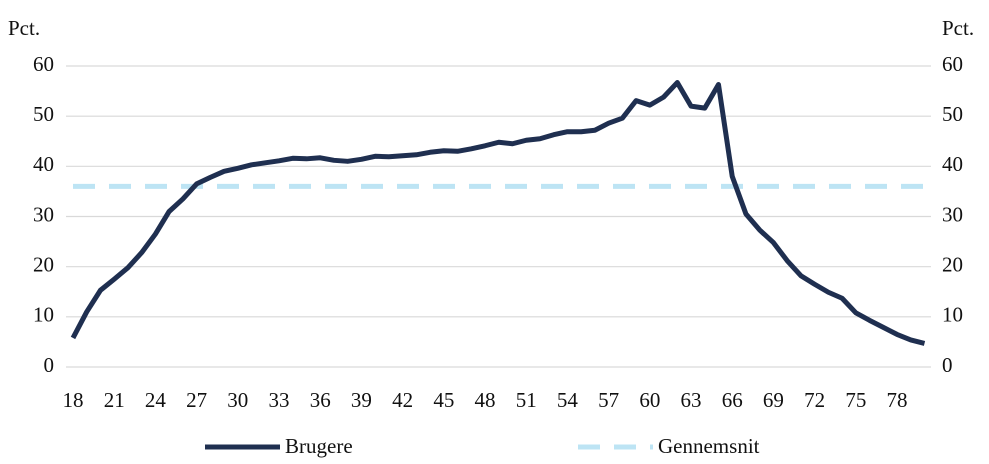 The height and width of the screenshot is (464, 989). What do you see at coordinates (814, 400) in the screenshot?
I see `x-tick-label: 72` at bounding box center [814, 400].